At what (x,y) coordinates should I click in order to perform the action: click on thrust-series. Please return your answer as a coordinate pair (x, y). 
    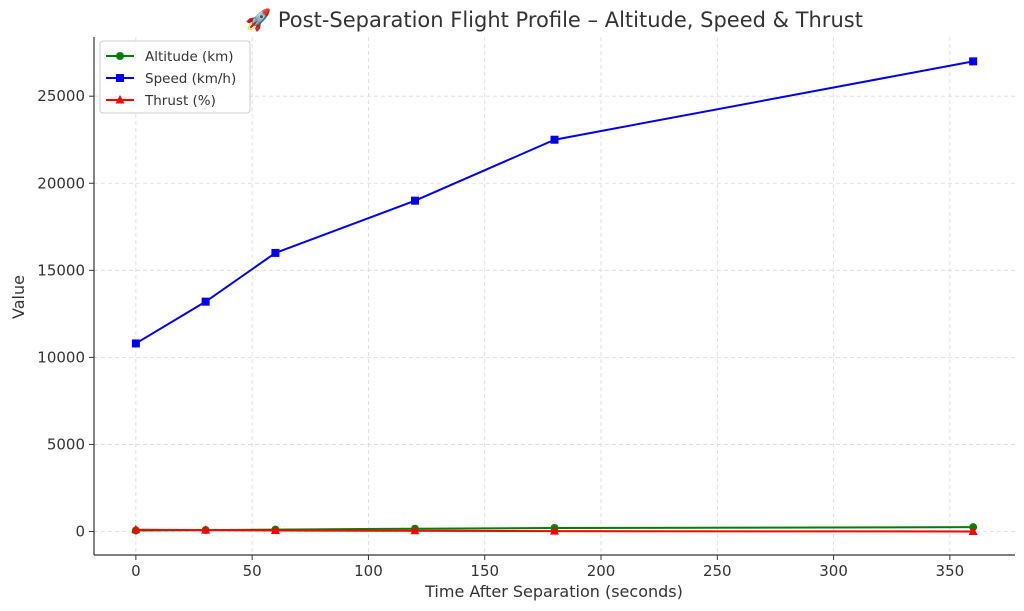
    Looking at the image, I should click on (554, 529).